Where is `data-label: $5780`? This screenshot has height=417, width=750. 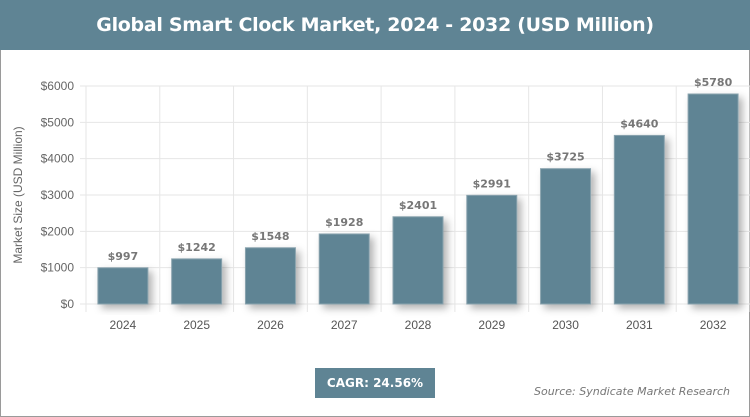
data-label: $5780 is located at coordinates (713, 82).